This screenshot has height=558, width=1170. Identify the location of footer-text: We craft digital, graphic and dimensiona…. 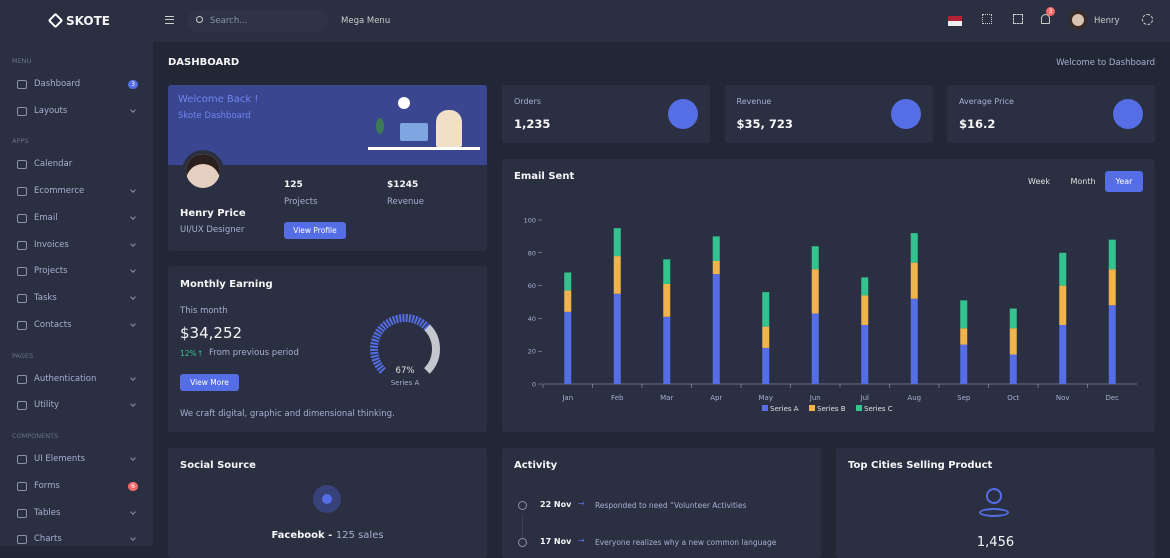
(287, 414).